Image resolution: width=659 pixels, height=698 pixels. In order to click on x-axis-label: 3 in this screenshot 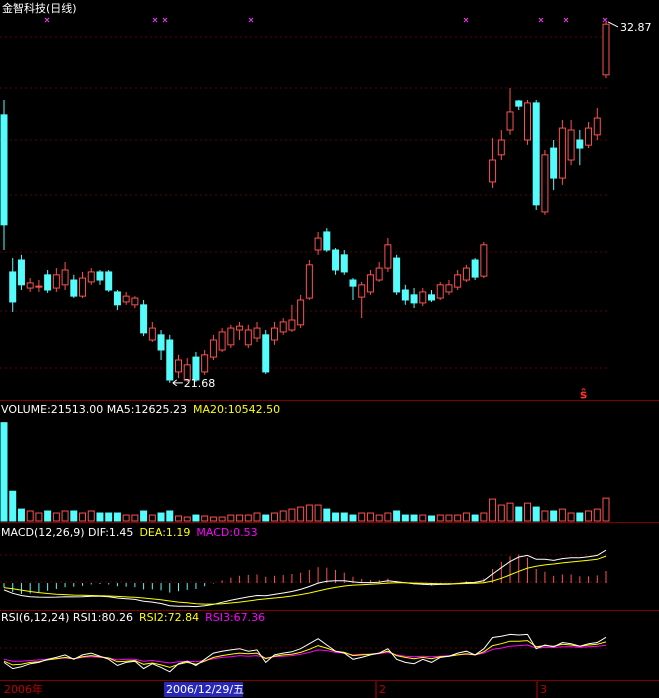, I will do `click(543, 689)`.